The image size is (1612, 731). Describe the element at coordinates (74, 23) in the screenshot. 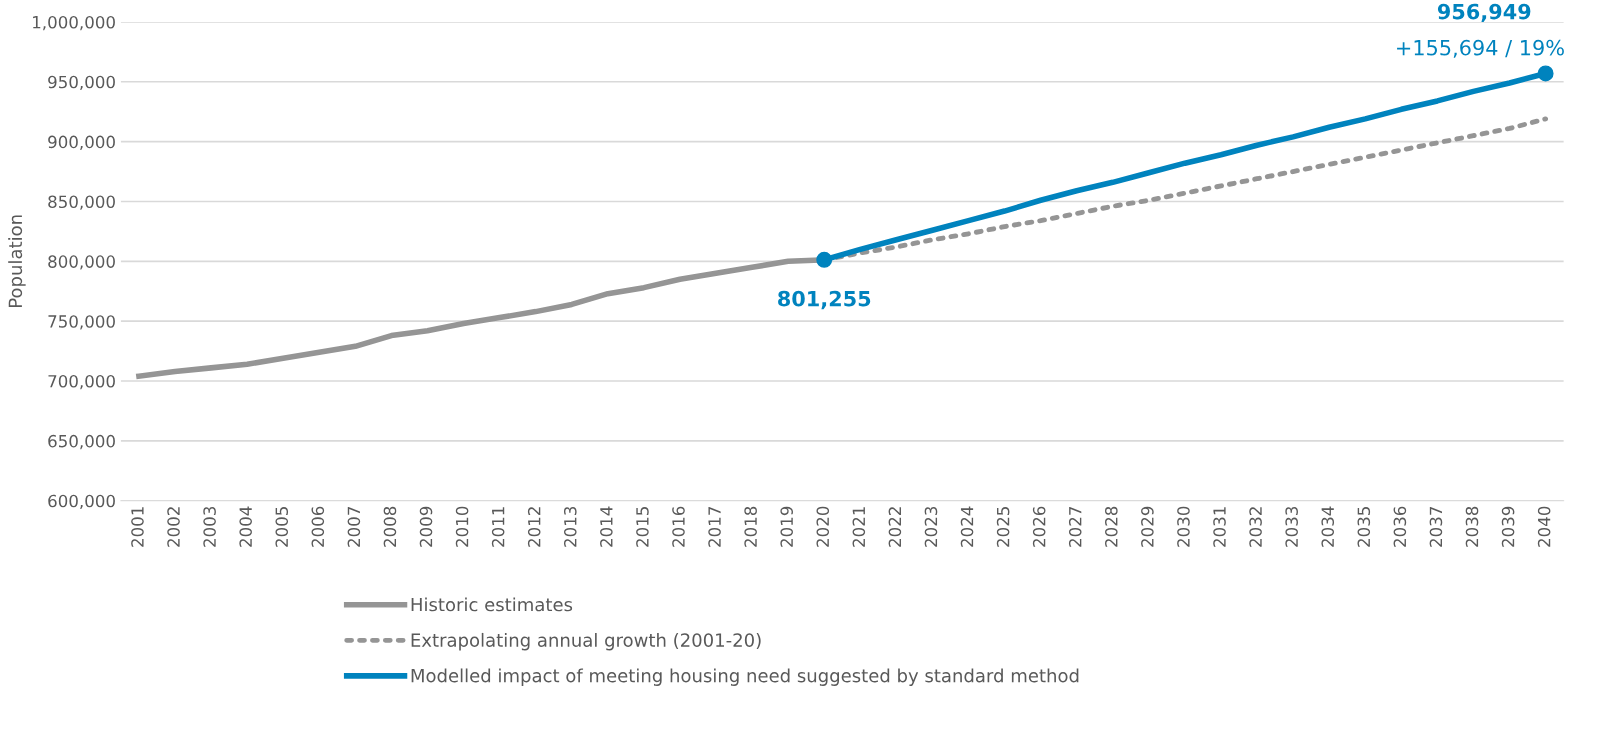

I see `y-tick-label: 1,000,000` at that location.